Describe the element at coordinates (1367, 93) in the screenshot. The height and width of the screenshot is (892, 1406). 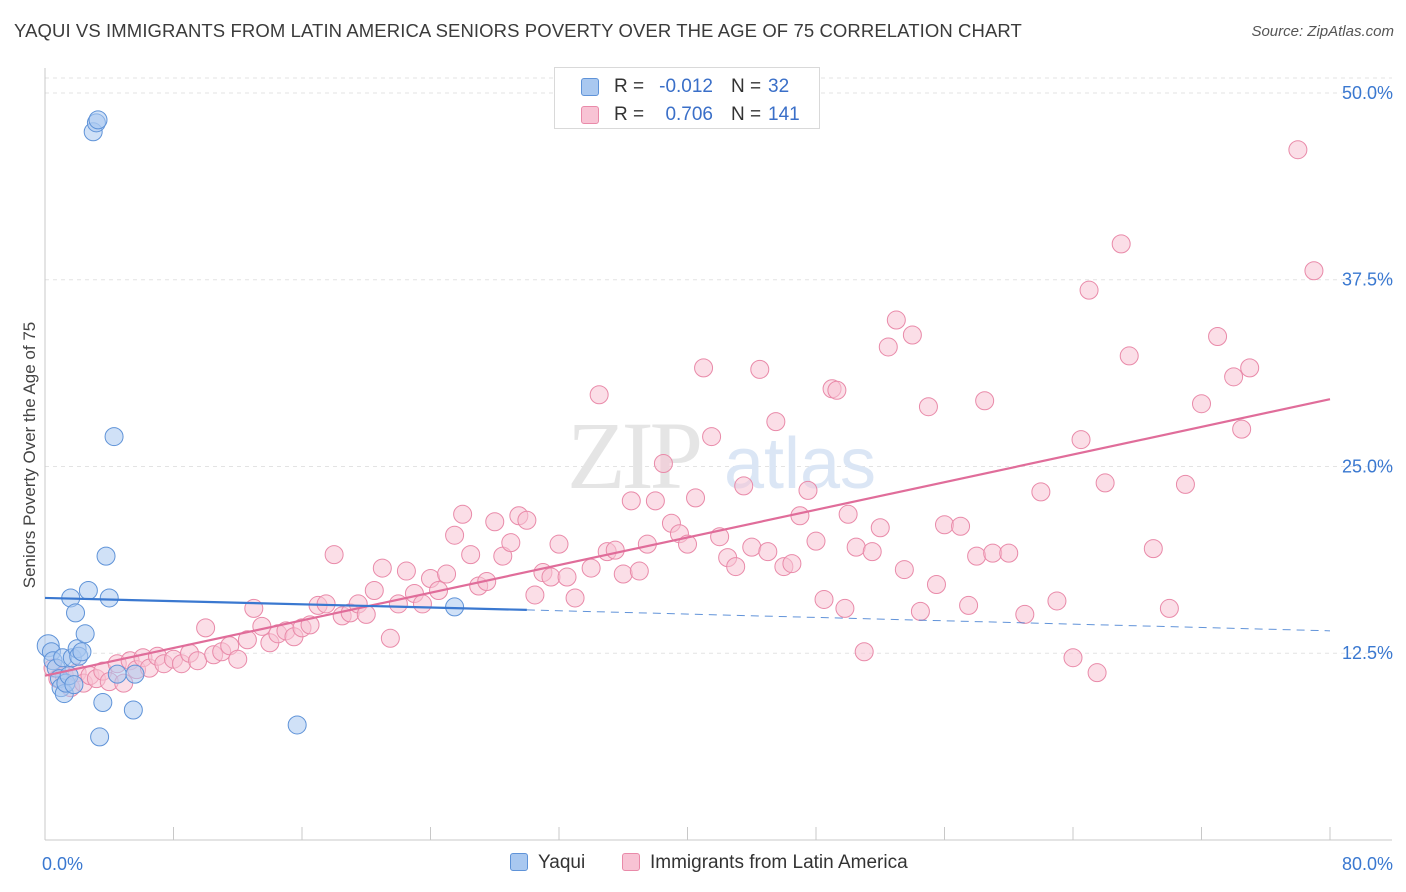
I see `y-tick-label: 50.0%` at that location.